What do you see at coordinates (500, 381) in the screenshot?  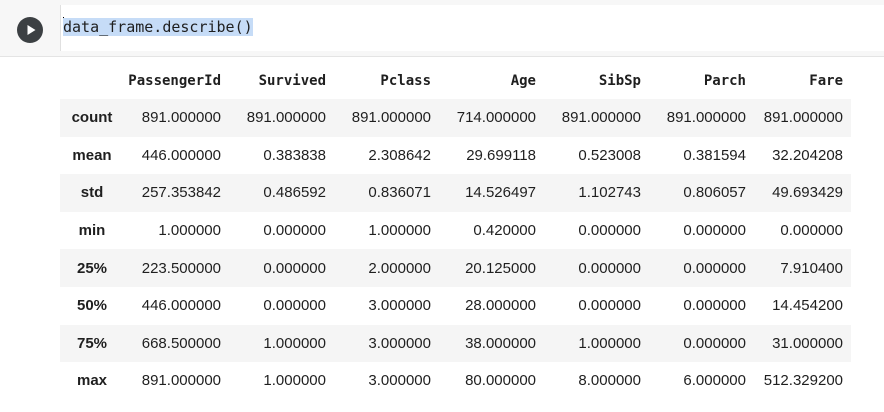 I see `table-cell: 80.000000` at bounding box center [500, 381].